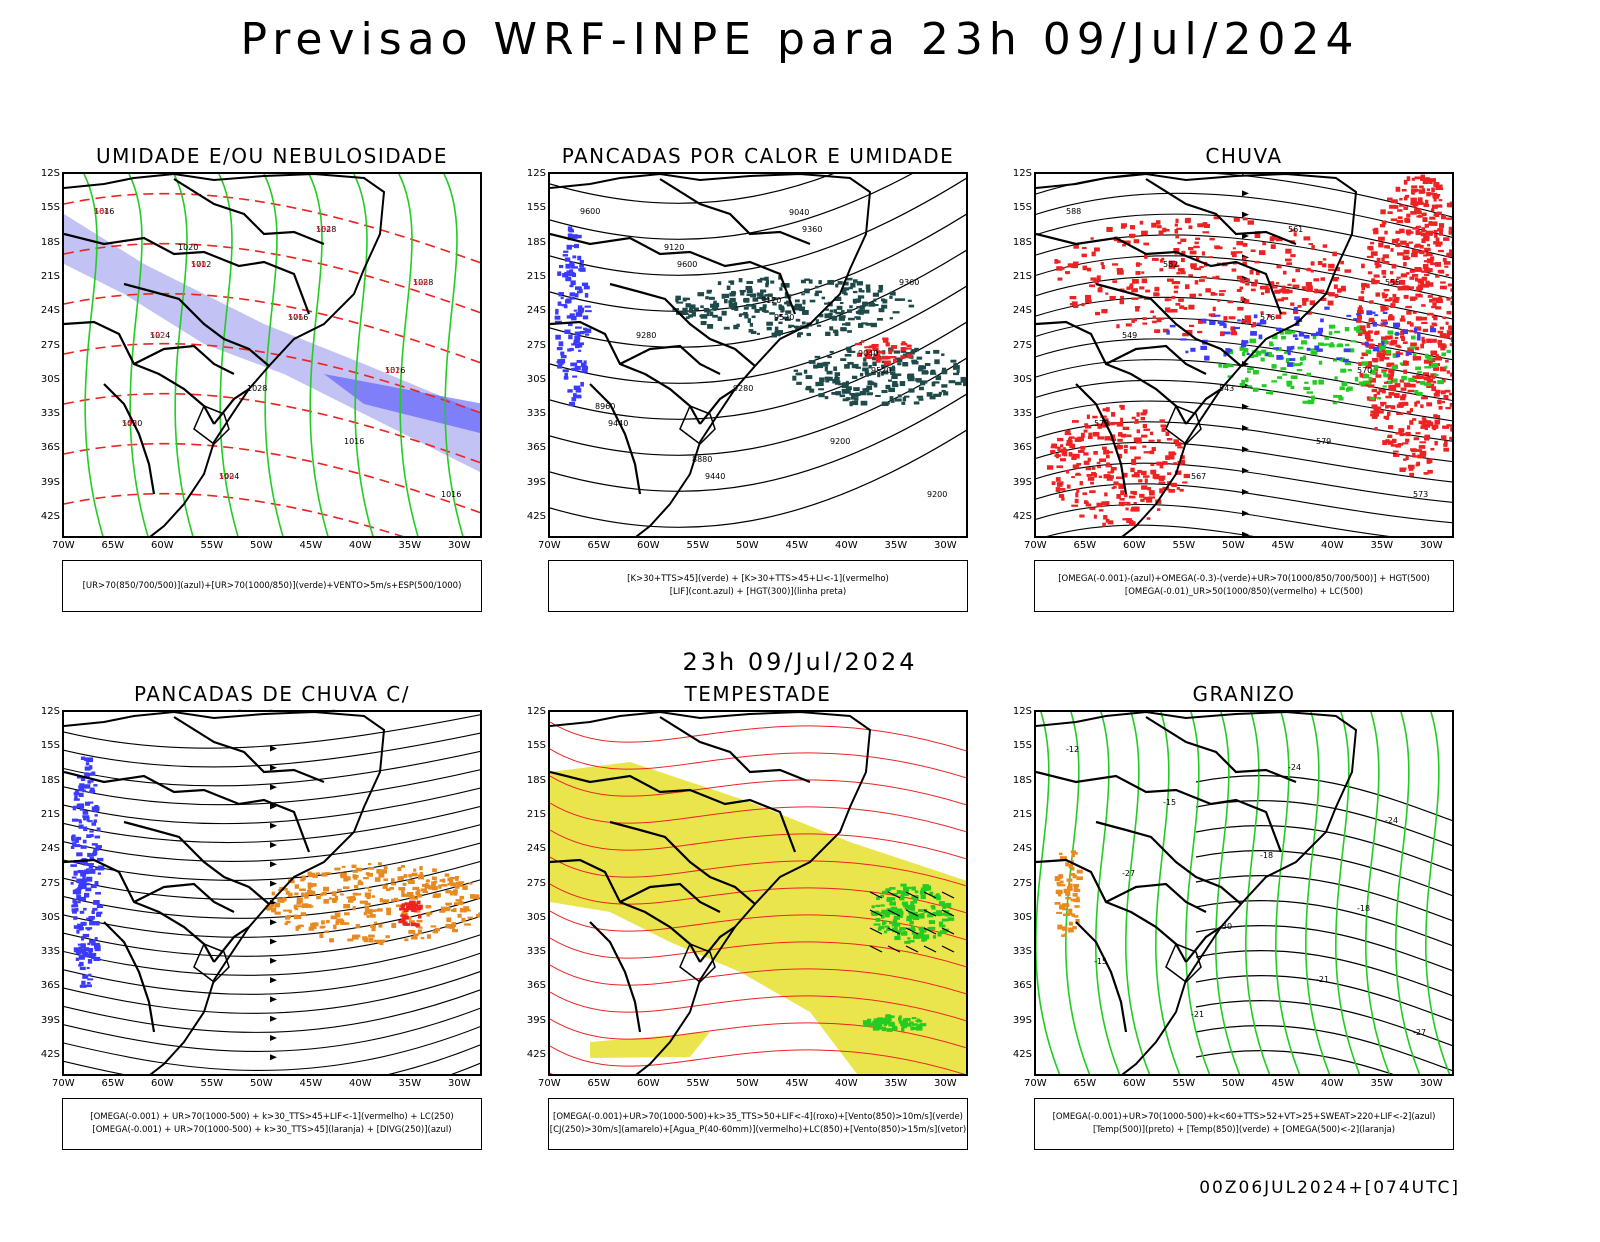 The image size is (1600, 1242). I want to click on lon-tick-label: 35W, so click(1382, 545).